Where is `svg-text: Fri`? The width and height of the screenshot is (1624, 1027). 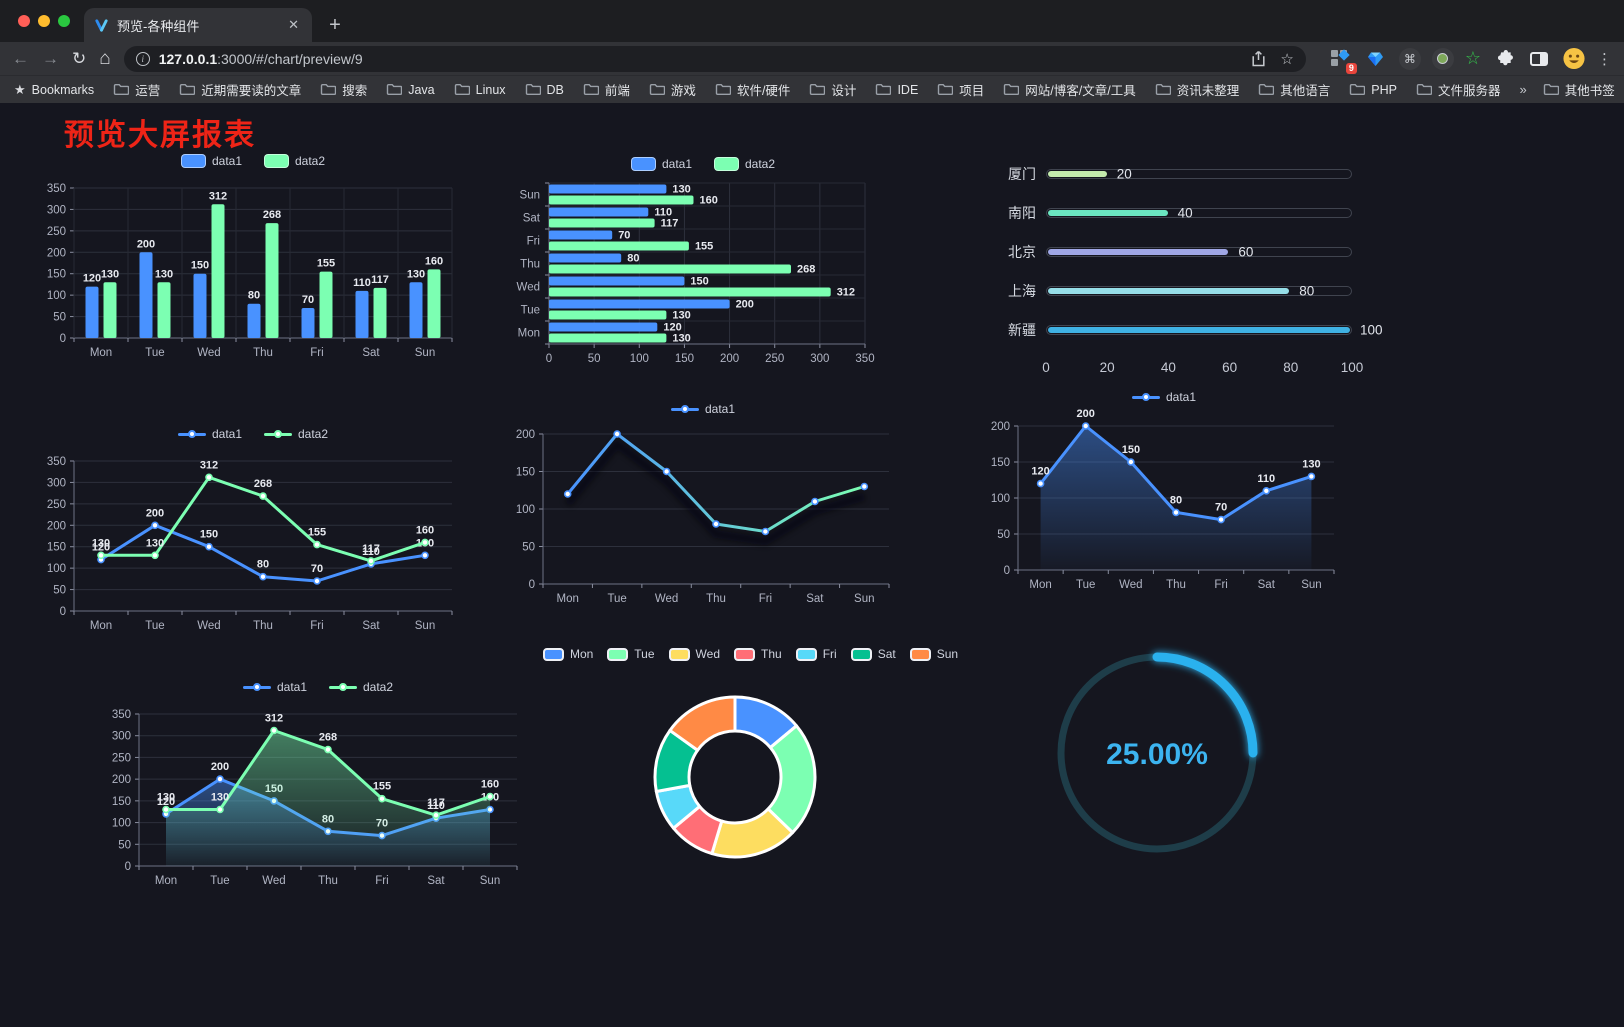 svg-text: Fri is located at coordinates (381, 881).